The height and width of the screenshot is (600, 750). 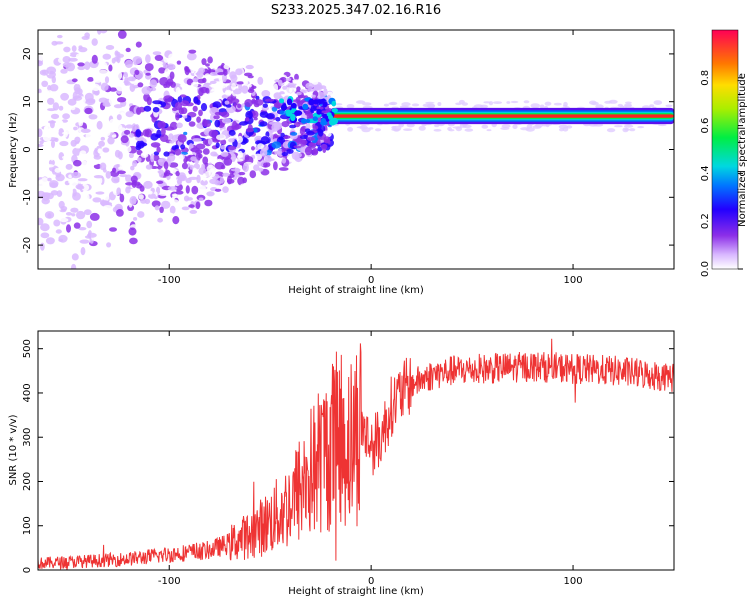 What do you see at coordinates (27, 197) in the screenshot?
I see `y-tick-label: -10` at bounding box center [27, 197].